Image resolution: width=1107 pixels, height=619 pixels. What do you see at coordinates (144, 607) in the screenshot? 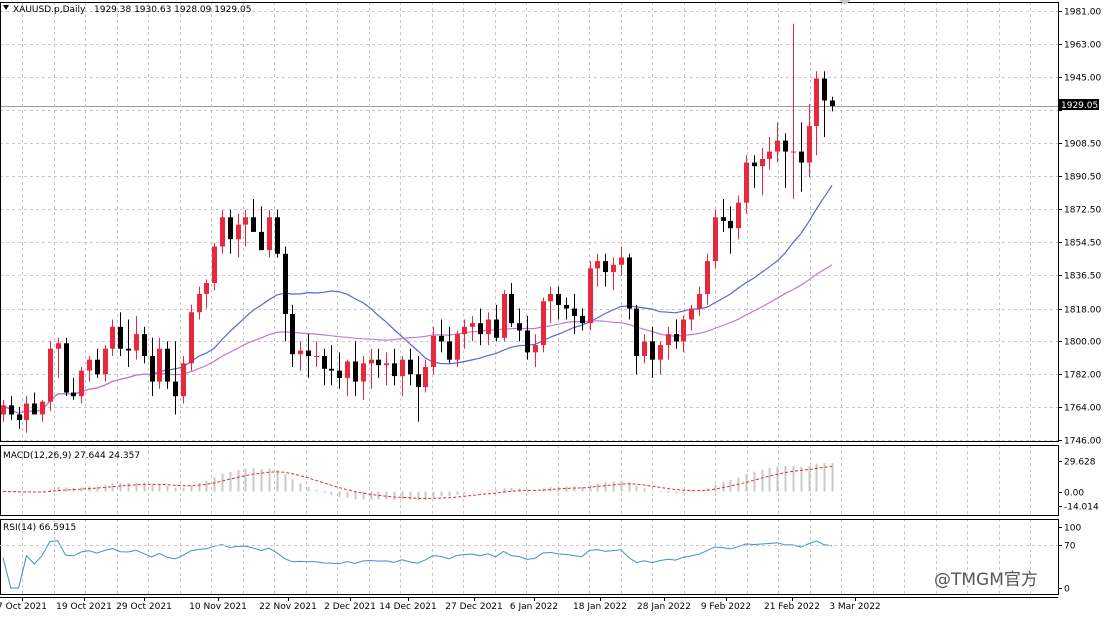
I see `date-tick-label: 29 Oct 2021` at bounding box center [144, 607].